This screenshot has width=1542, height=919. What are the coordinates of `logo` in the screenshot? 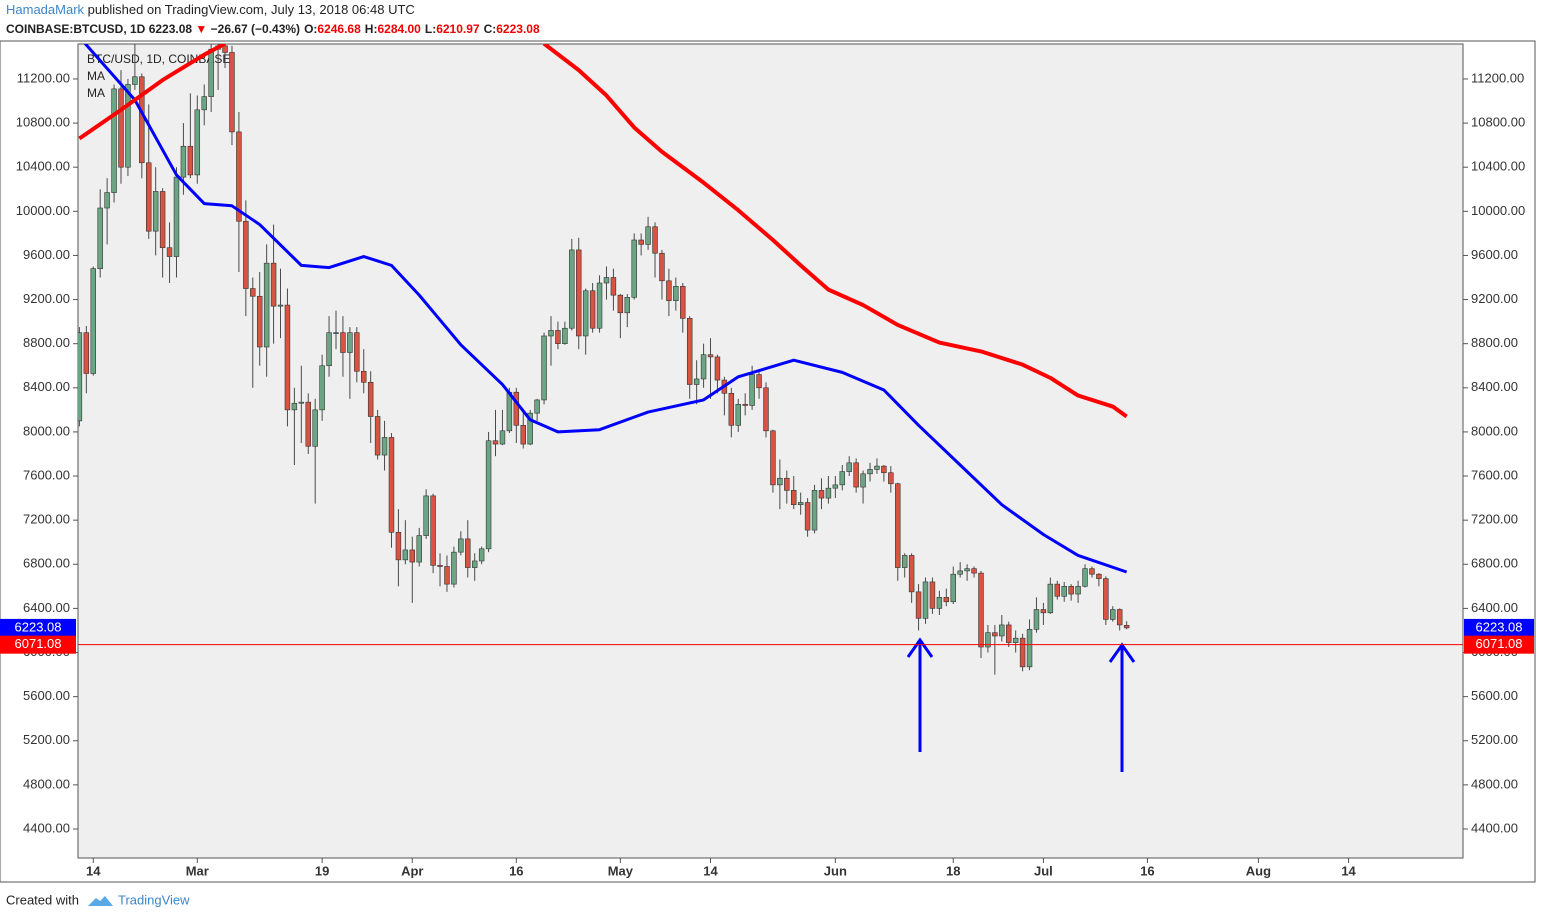 It's located at (100, 901).